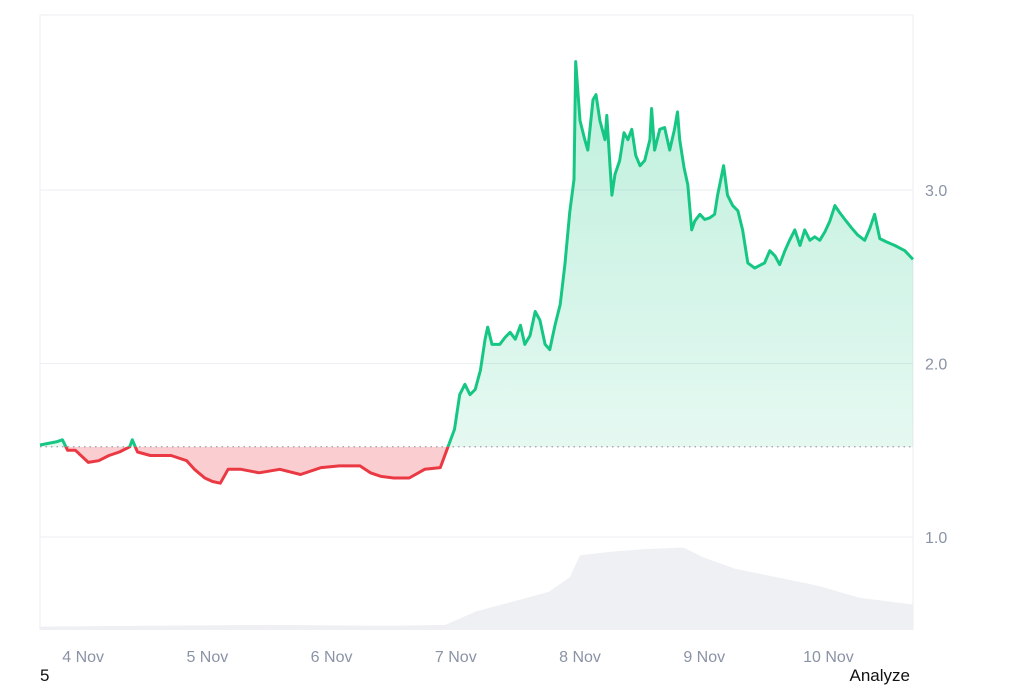 Image resolution: width=1024 pixels, height=686 pixels. What do you see at coordinates (936, 191) in the screenshot?
I see `y-tick-label: 3.0` at bounding box center [936, 191].